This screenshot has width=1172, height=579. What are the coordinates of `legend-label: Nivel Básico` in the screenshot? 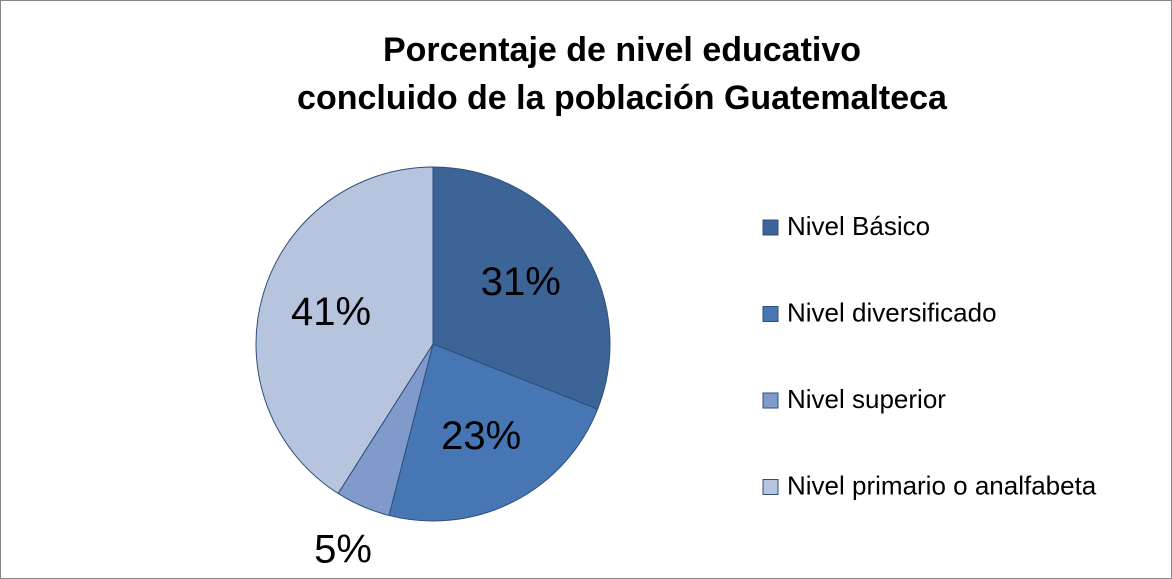 It's located at (858, 226).